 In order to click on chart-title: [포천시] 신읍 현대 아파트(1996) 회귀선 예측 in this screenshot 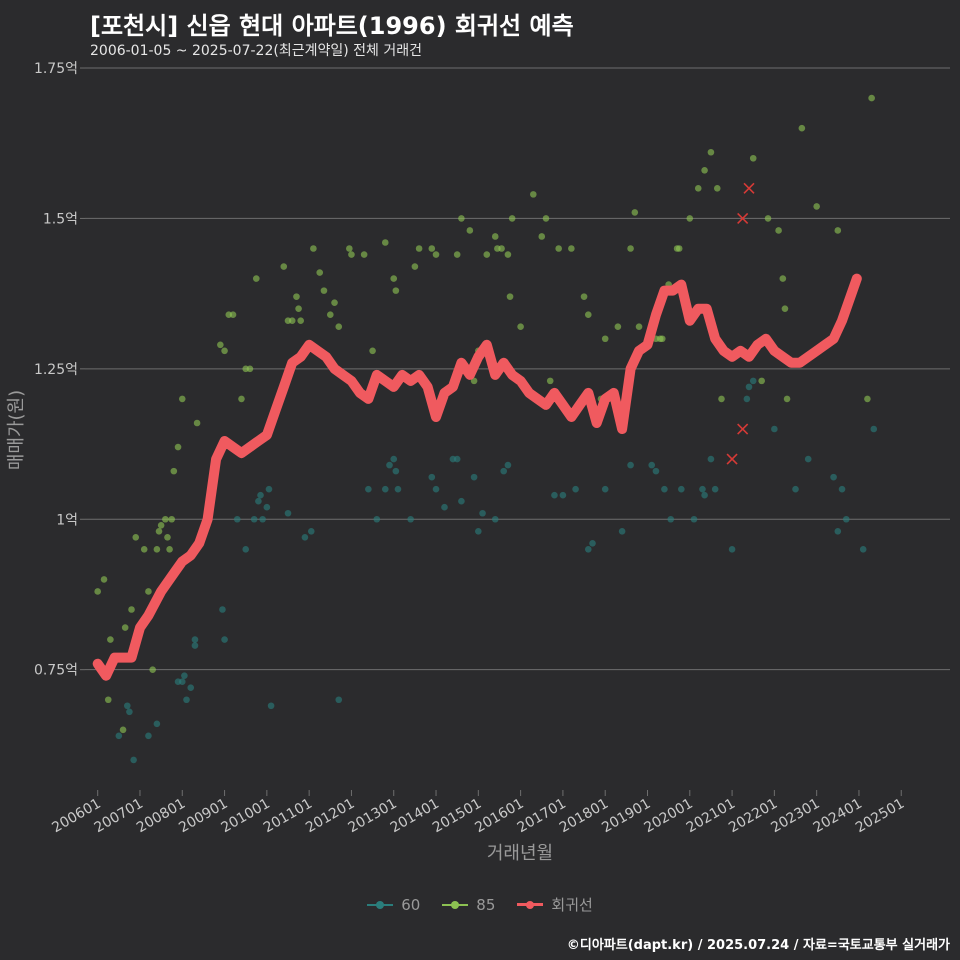, I will do `click(332, 26)`.